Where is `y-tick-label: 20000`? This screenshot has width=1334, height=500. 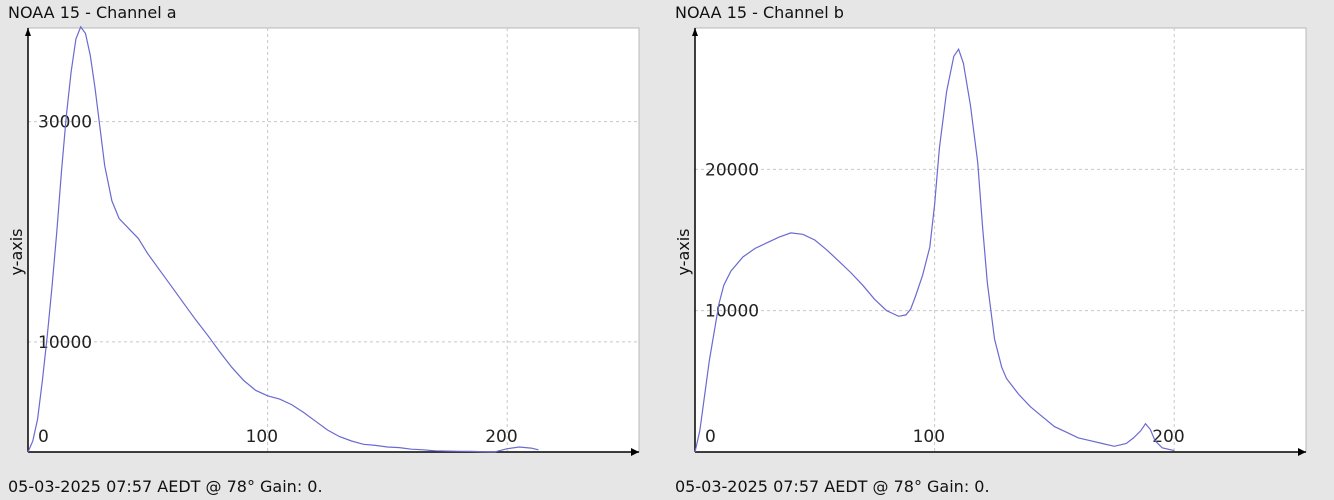
y-tick-label: 20000 is located at coordinates (732, 170).